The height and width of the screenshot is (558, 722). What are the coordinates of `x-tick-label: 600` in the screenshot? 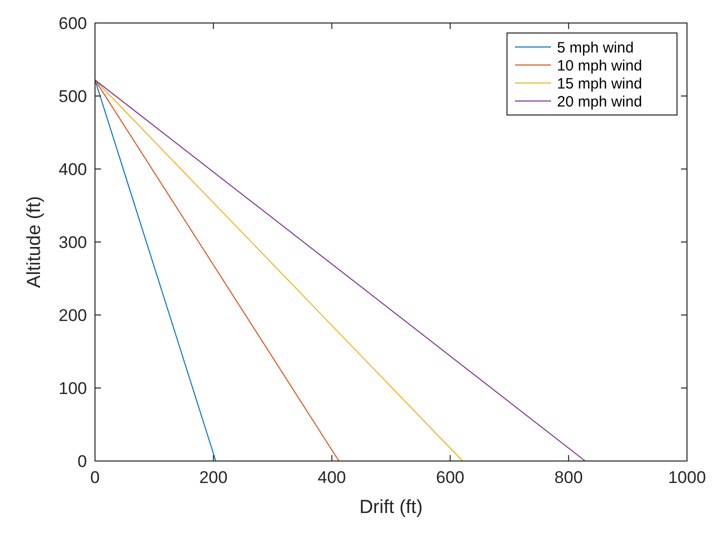 It's located at (450, 477).